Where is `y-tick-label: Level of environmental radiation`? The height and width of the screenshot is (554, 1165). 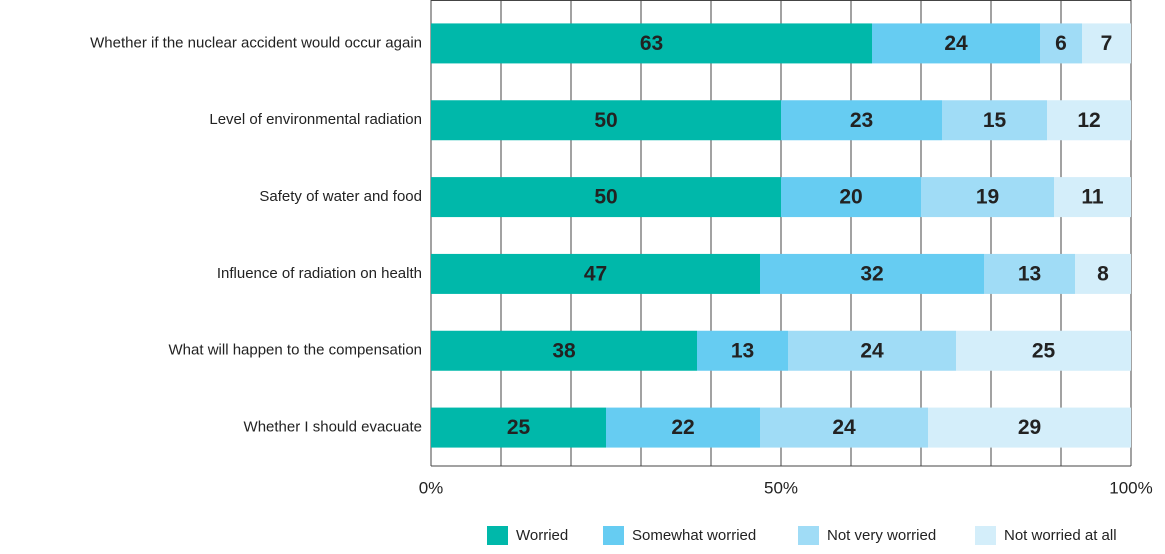
y-tick-label: Level of environmental radiation is located at coordinates (315, 119).